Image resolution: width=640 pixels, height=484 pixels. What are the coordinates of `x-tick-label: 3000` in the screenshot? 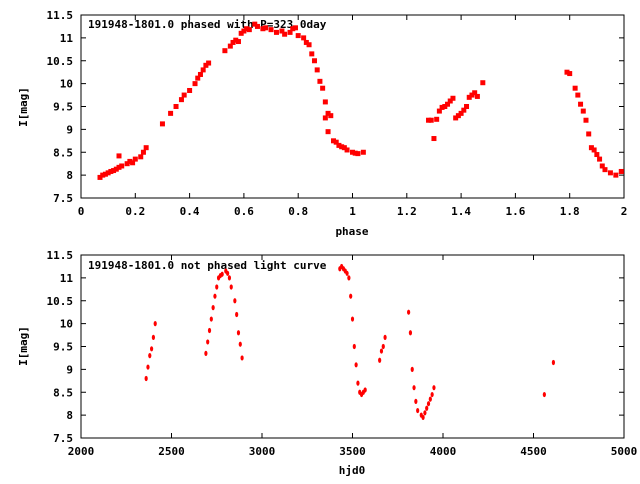 It's located at (262, 451).